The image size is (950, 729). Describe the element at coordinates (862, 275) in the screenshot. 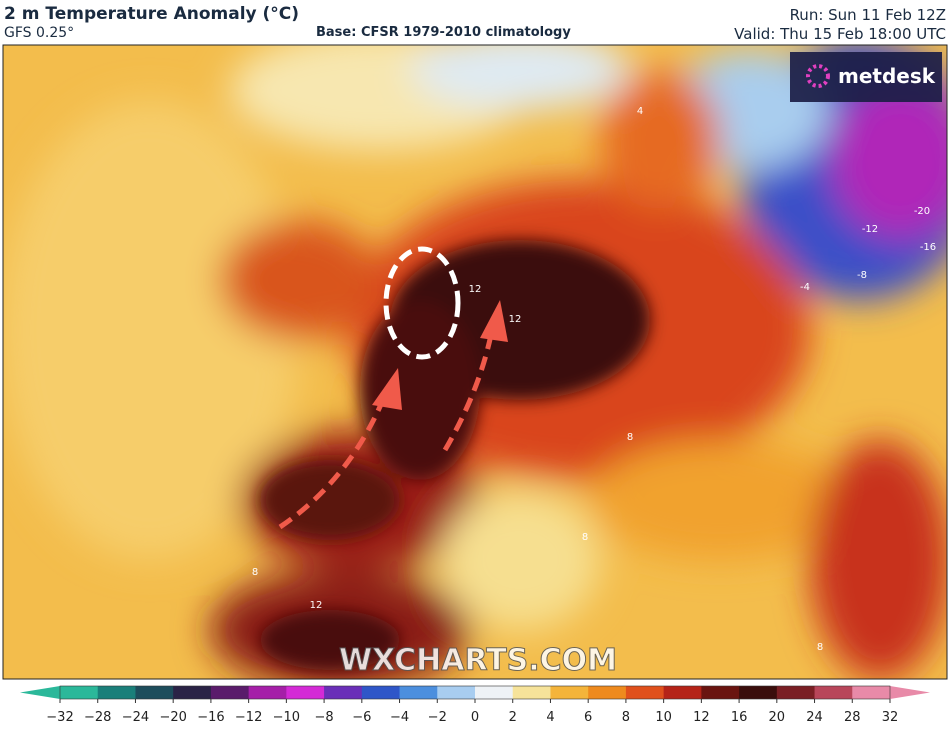

I see `contour-label: -8` at that location.